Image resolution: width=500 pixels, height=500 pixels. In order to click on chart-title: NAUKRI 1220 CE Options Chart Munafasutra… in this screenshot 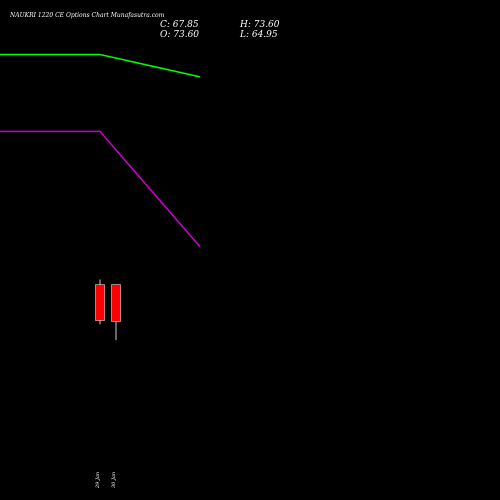, I will do `click(87, 15)`.